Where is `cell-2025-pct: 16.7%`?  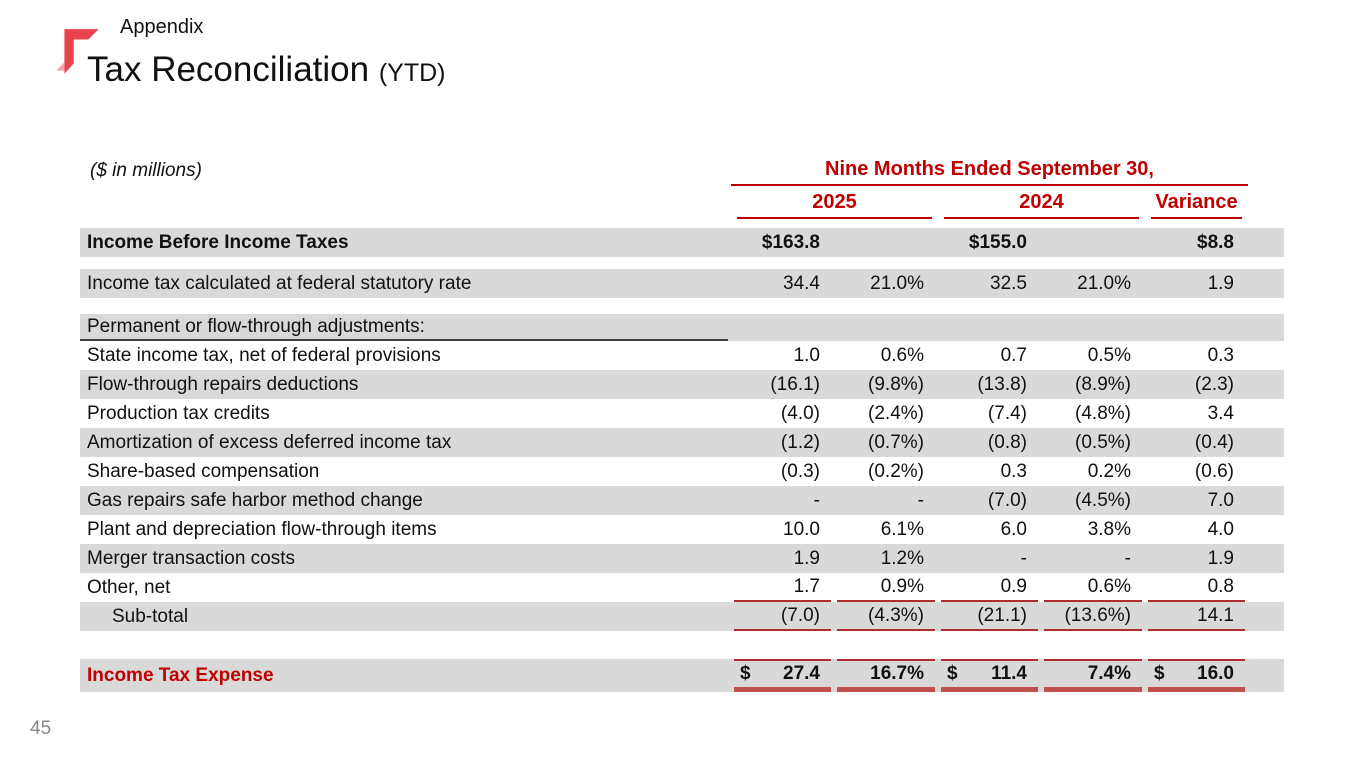
cell-2025-pct: 16.7% is located at coordinates (886, 675).